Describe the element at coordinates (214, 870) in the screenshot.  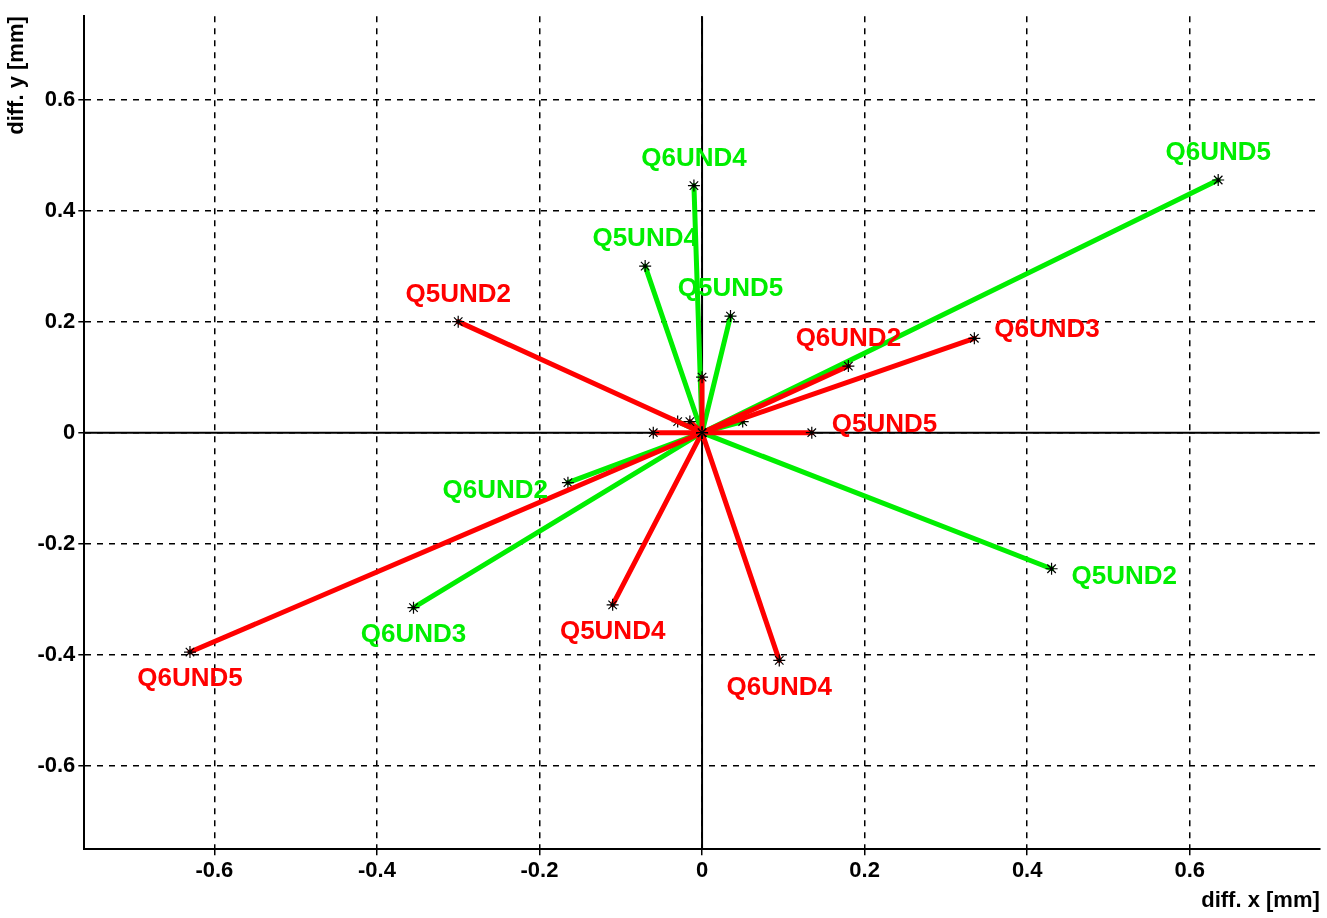
I see `x-tick-label: -0.6` at that location.